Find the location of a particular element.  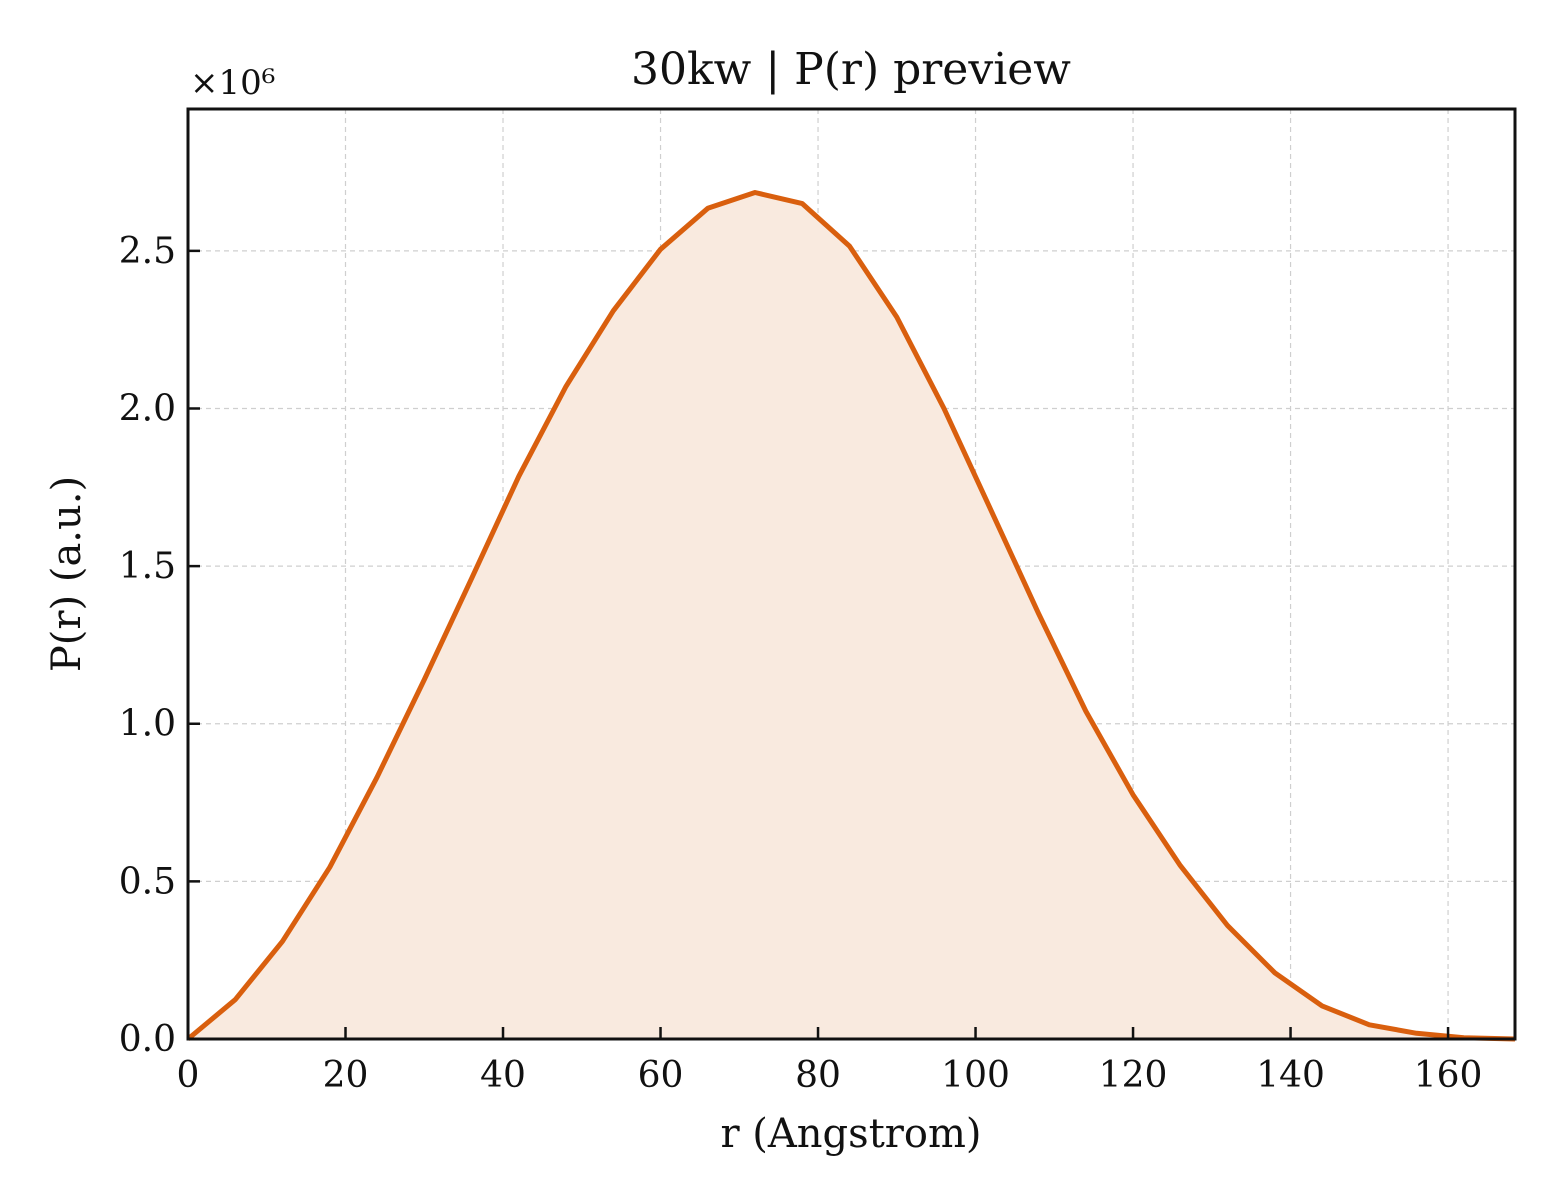

x-tick-label: 40 is located at coordinates (503, 1075).